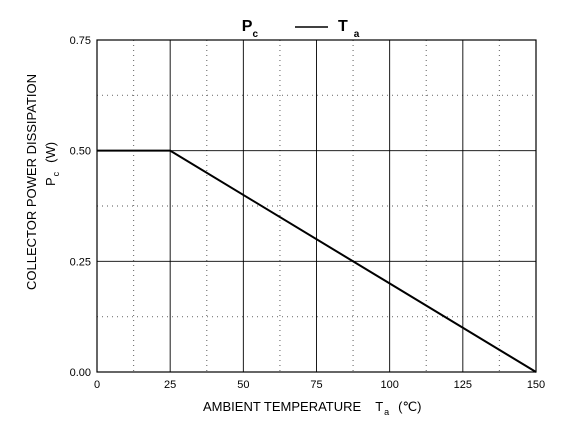 This screenshot has width=578, height=423. Describe the element at coordinates (80, 41) in the screenshot. I see `y-tick-label: 0.75` at that location.